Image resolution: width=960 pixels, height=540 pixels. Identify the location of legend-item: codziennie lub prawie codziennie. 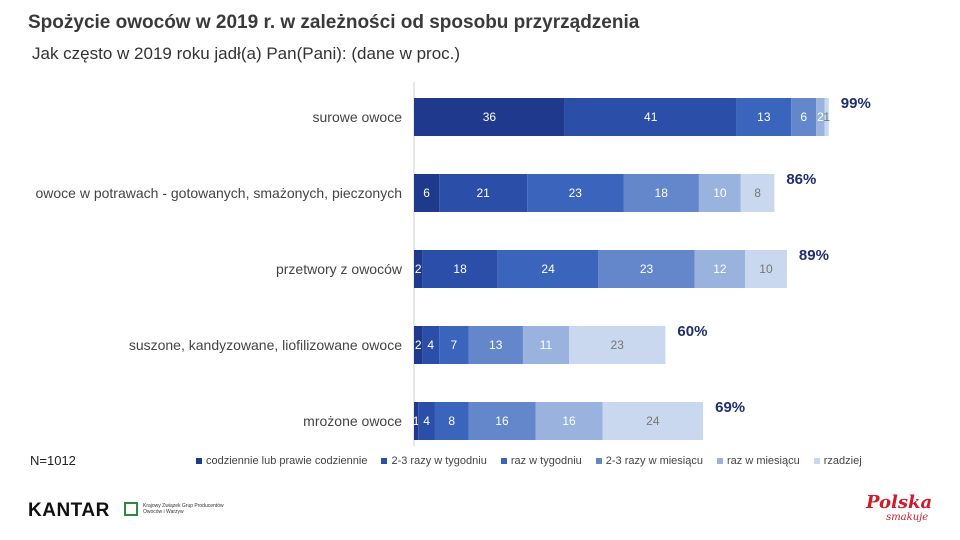
(281, 461).